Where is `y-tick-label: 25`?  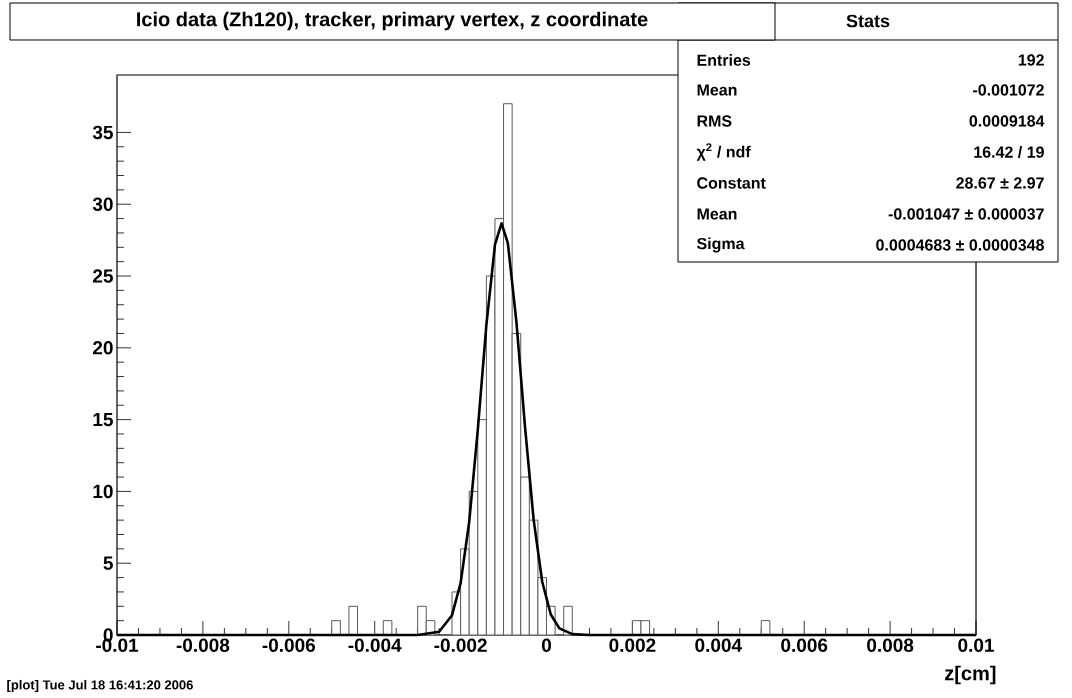 y-tick-label: 25 is located at coordinates (103, 276).